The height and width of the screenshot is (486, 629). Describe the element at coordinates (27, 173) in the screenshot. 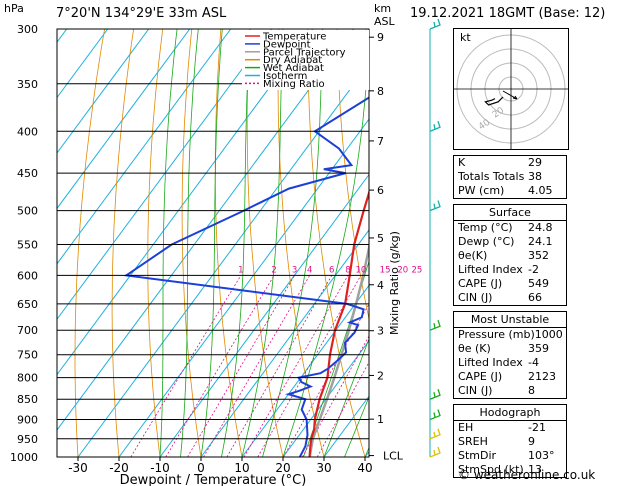

I see `pressure-tick-label: 450` at that location.